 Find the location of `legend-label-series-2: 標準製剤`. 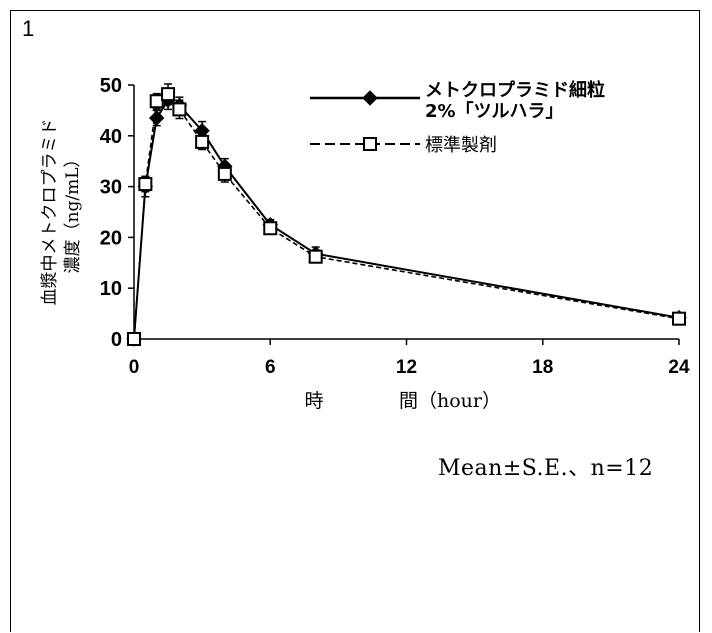

legend-label-series-2: 標準製剤 is located at coordinates (461, 145).